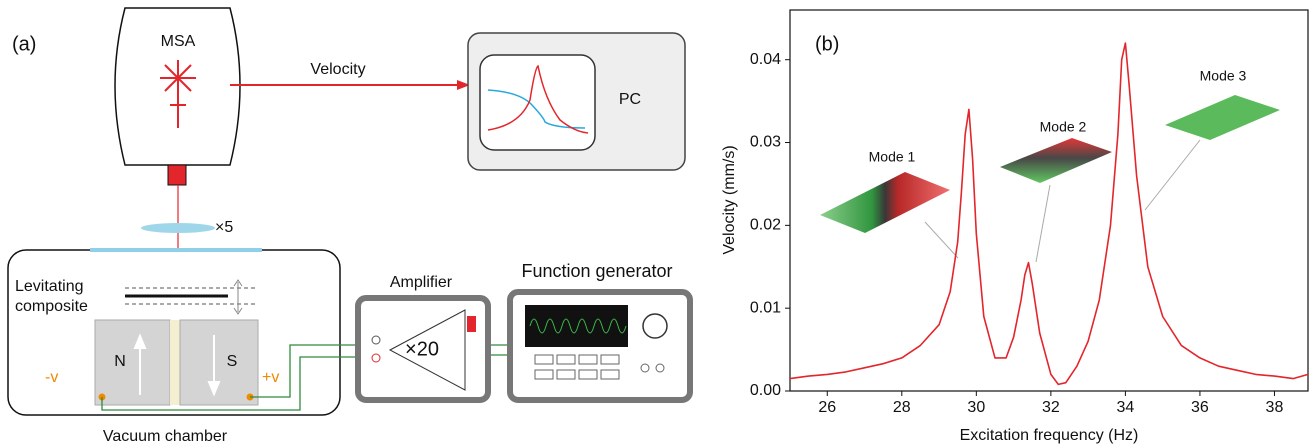 Image resolution: width=1311 pixels, height=446 pixels. What do you see at coordinates (49, 286) in the screenshot?
I see `levitating-label: Levitating` at bounding box center [49, 286].